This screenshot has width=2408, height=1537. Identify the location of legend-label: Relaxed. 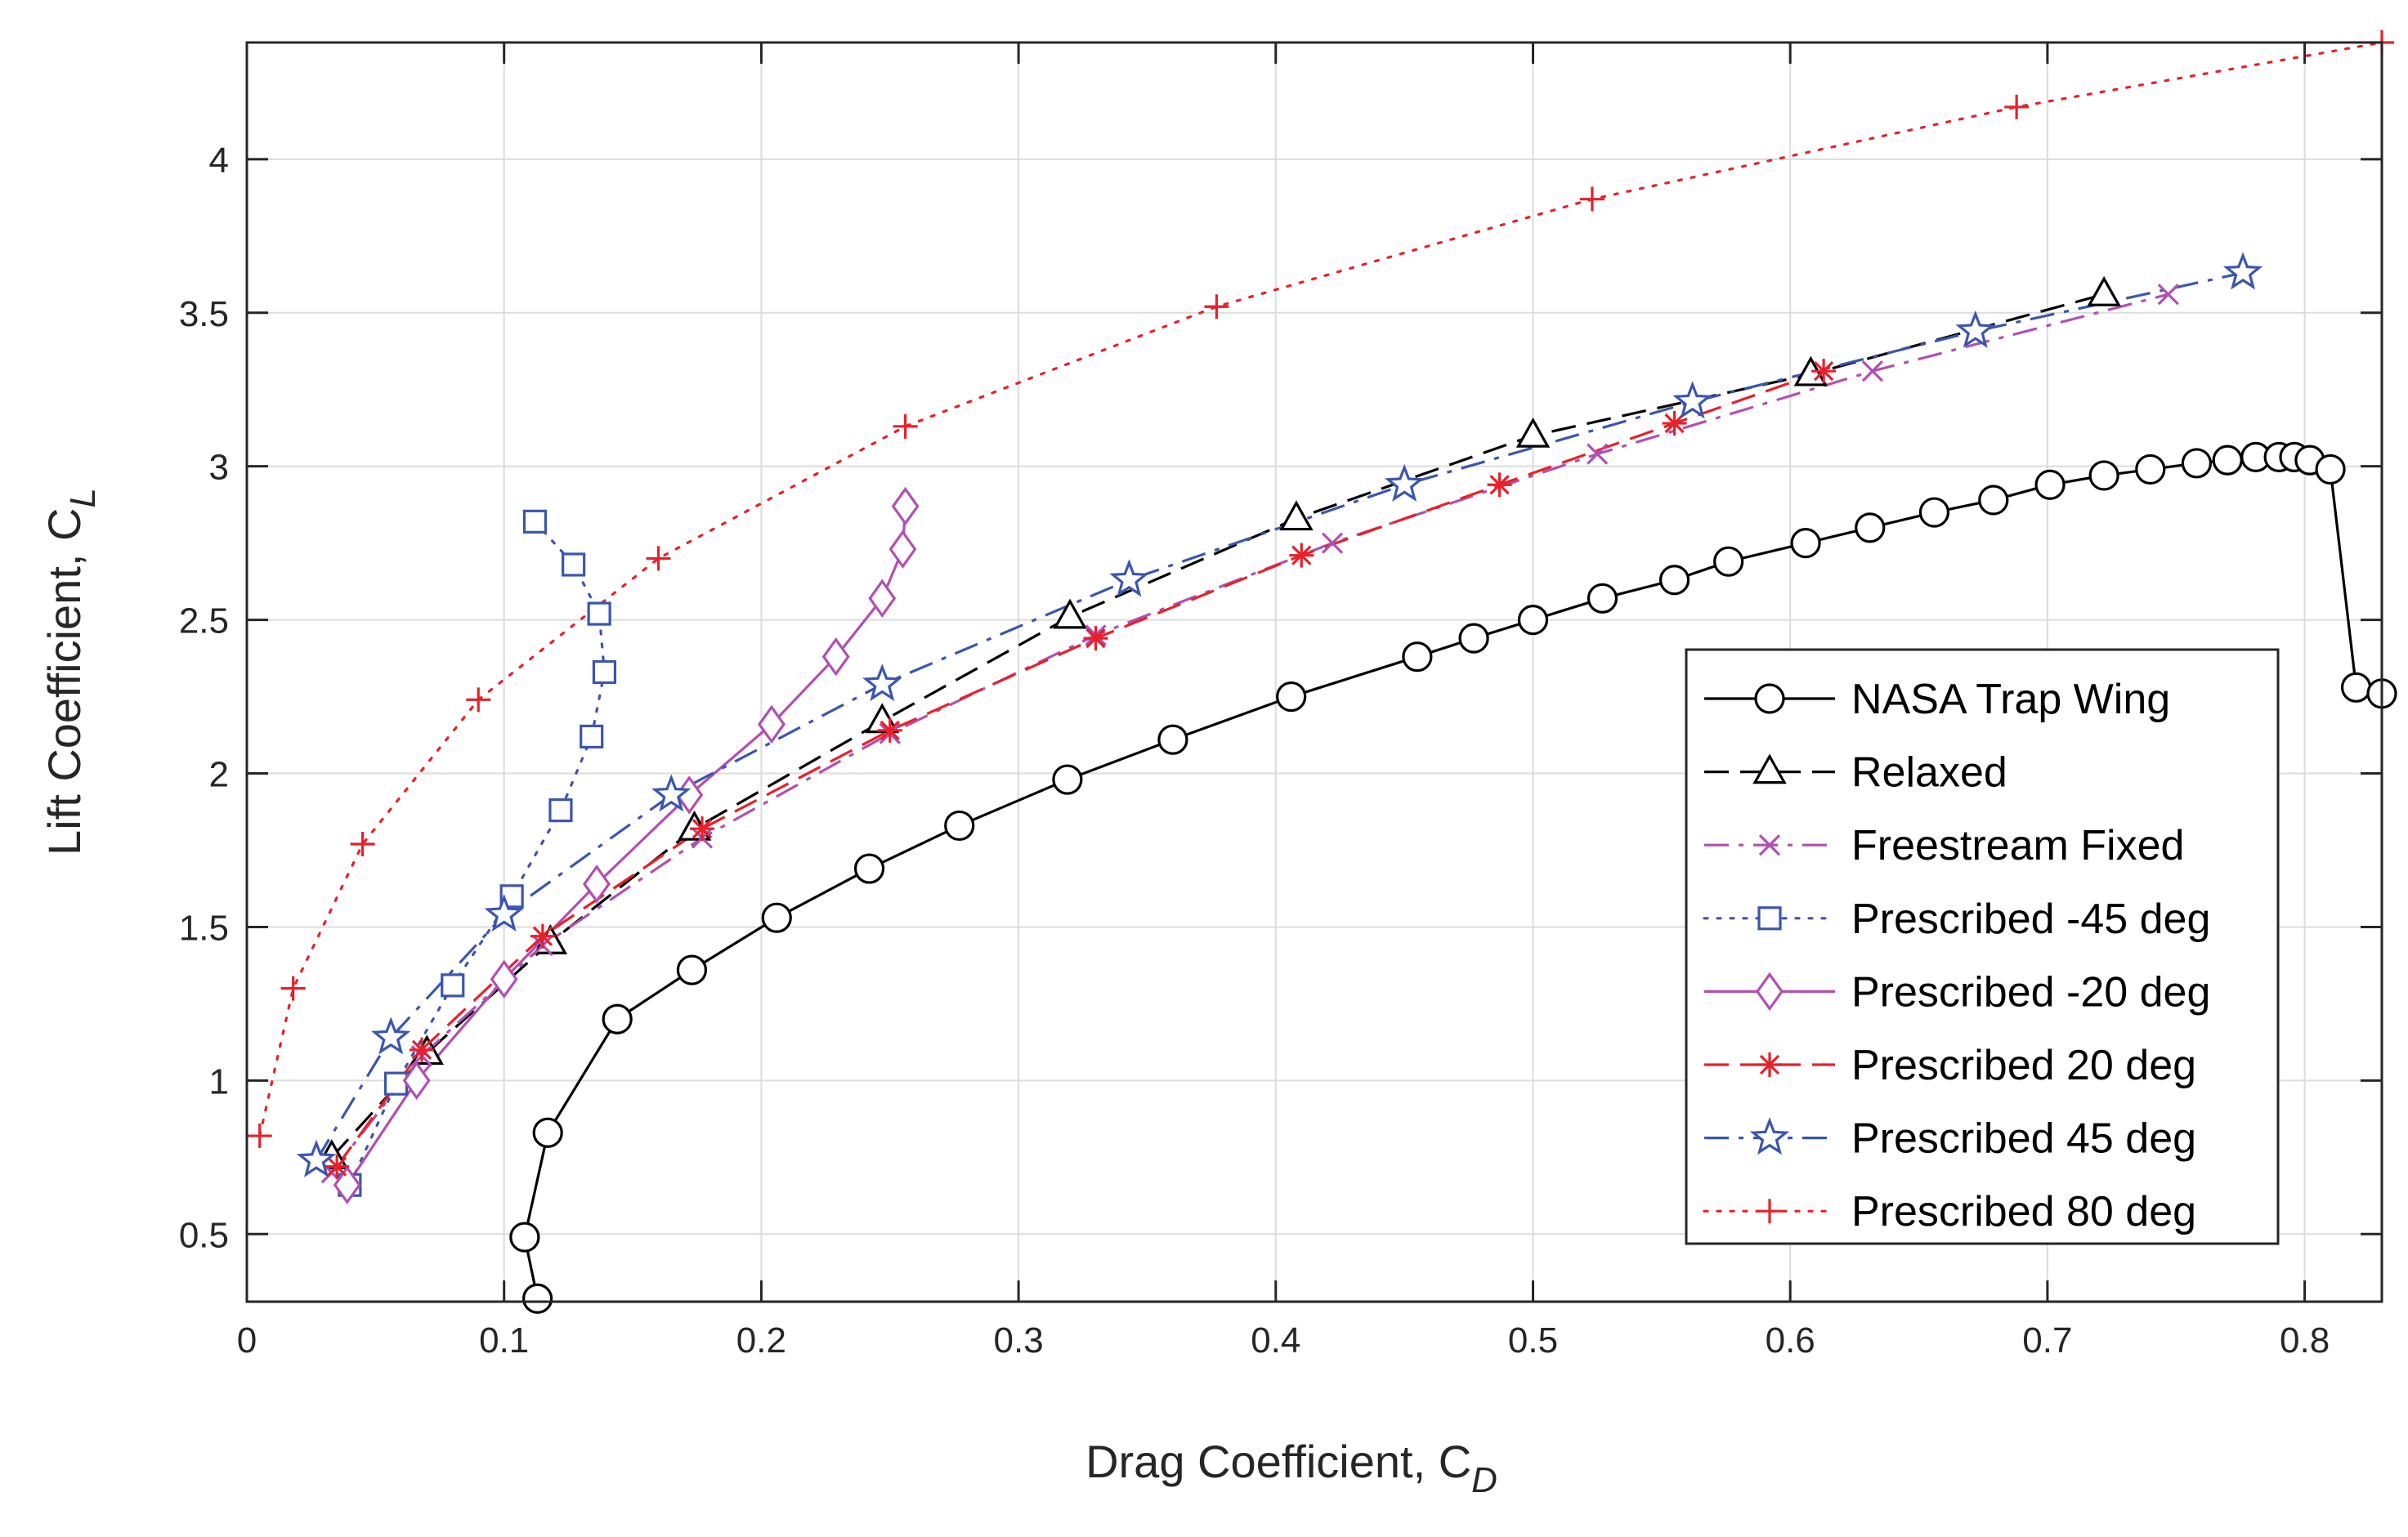
(1929, 773).